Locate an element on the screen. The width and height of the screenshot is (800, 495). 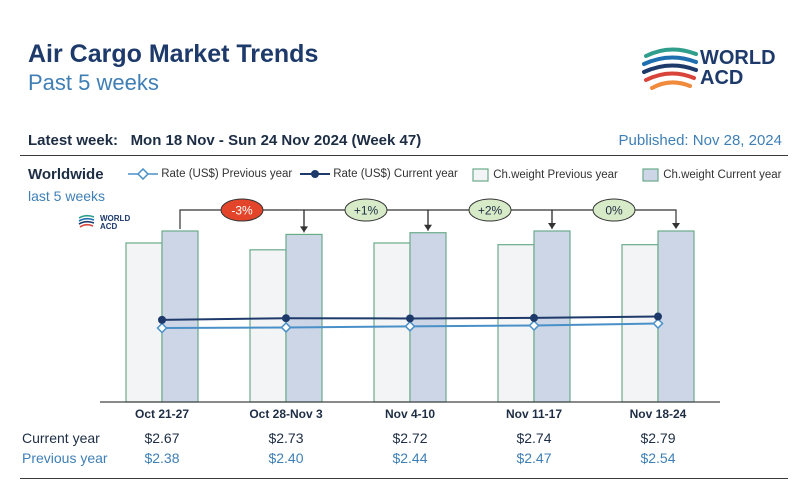
x-tick-label: Oct 28-Nov 3 is located at coordinates (286, 414).